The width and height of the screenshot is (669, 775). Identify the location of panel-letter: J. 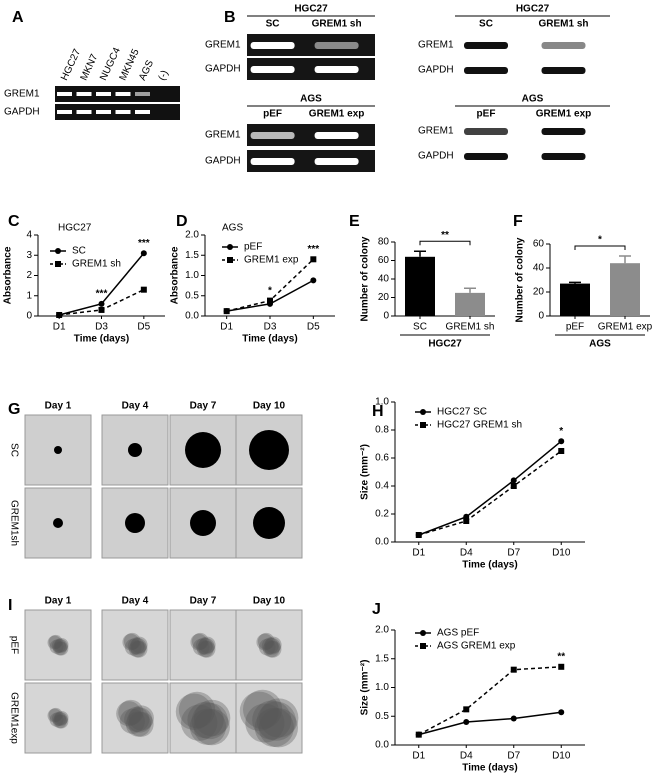
(376, 609).